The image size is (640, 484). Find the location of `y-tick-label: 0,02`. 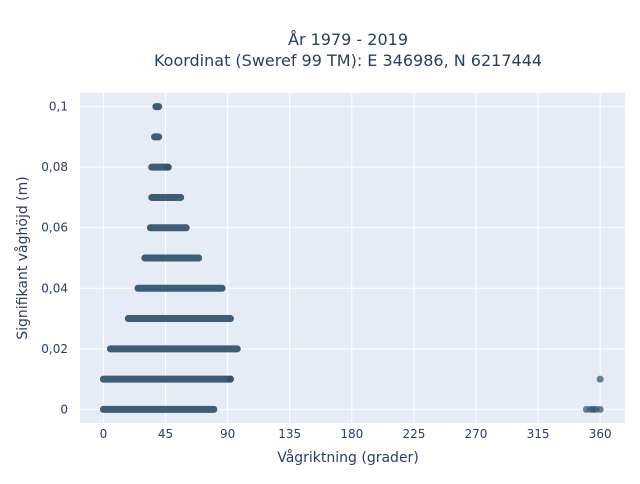

y-tick-label: 0,02 is located at coordinates (54, 349).